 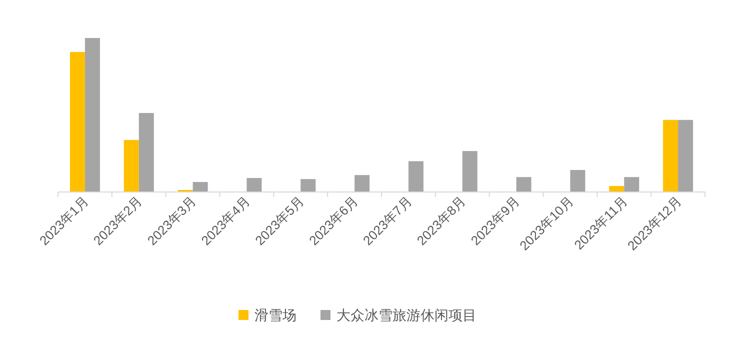 I want to click on legend-label: 大众冰雪旅游休闲项目, so click(x=406, y=315).